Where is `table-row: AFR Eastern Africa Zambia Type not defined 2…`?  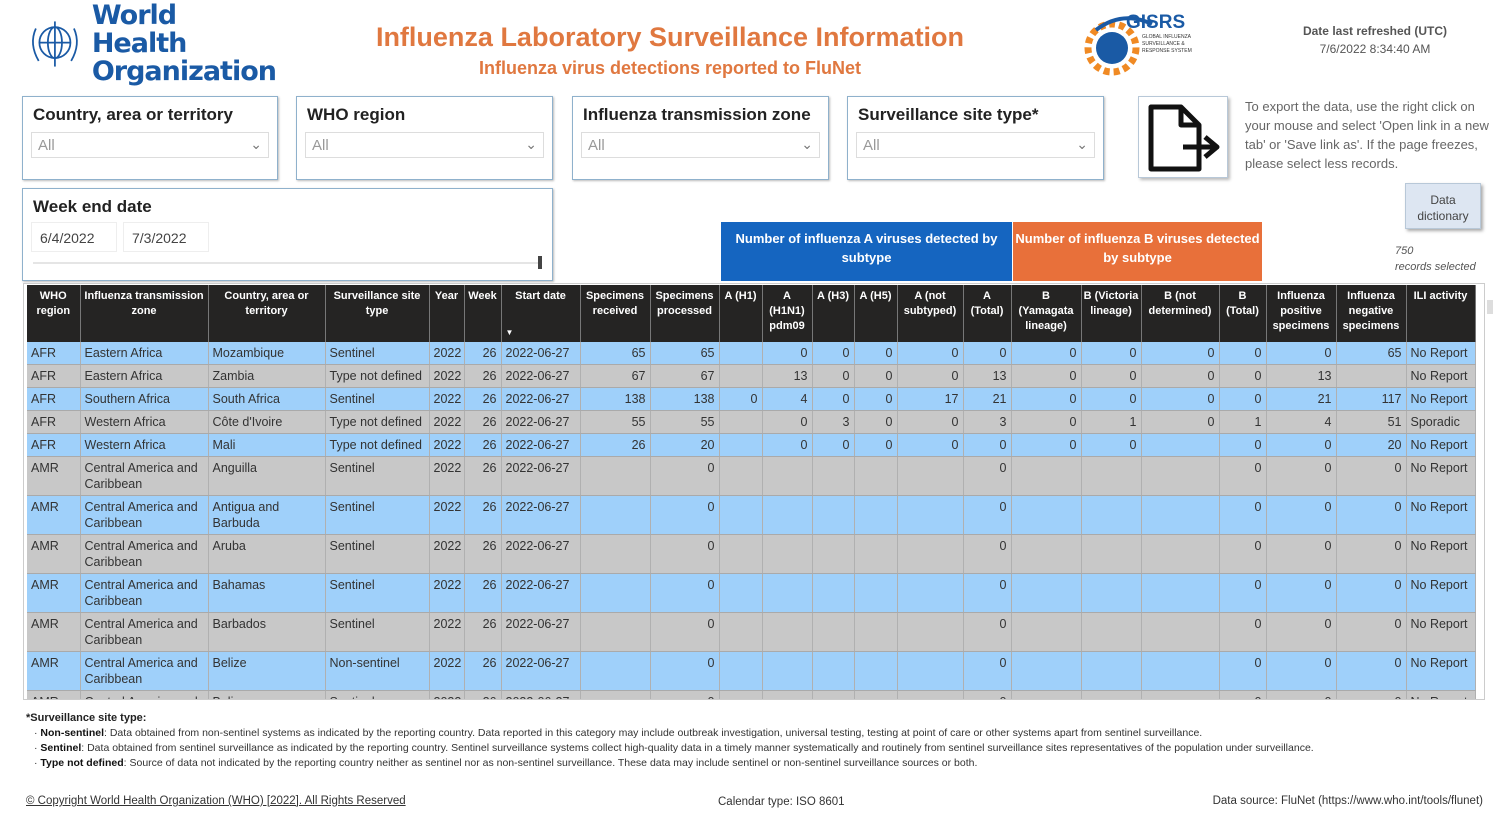 table-row: AFR Eastern Africa Zambia Type not defined 2… is located at coordinates (751, 376).